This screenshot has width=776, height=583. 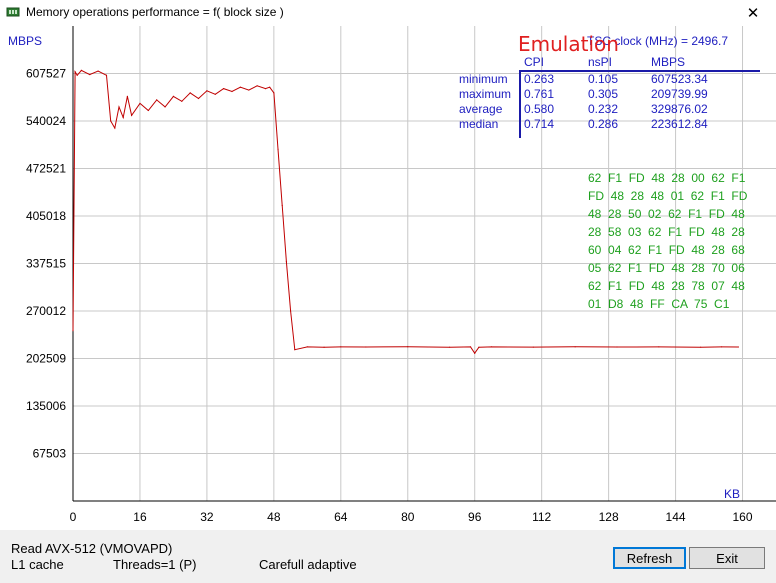 What do you see at coordinates (727, 558) in the screenshot?
I see `exit-button: Exit` at bounding box center [727, 558].